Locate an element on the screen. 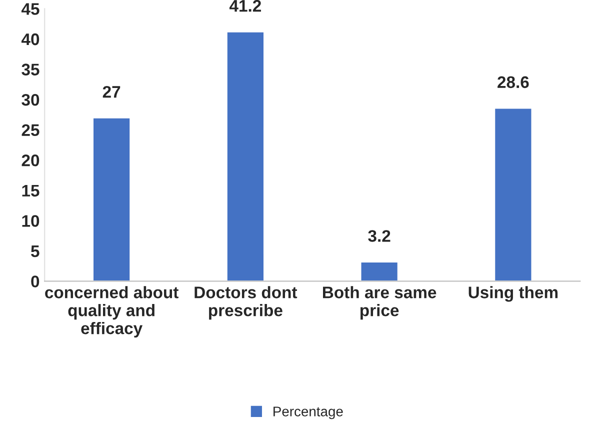 Image resolution: width=595 pixels, height=436 pixels. y-tick-label: 10 is located at coordinates (31, 221).